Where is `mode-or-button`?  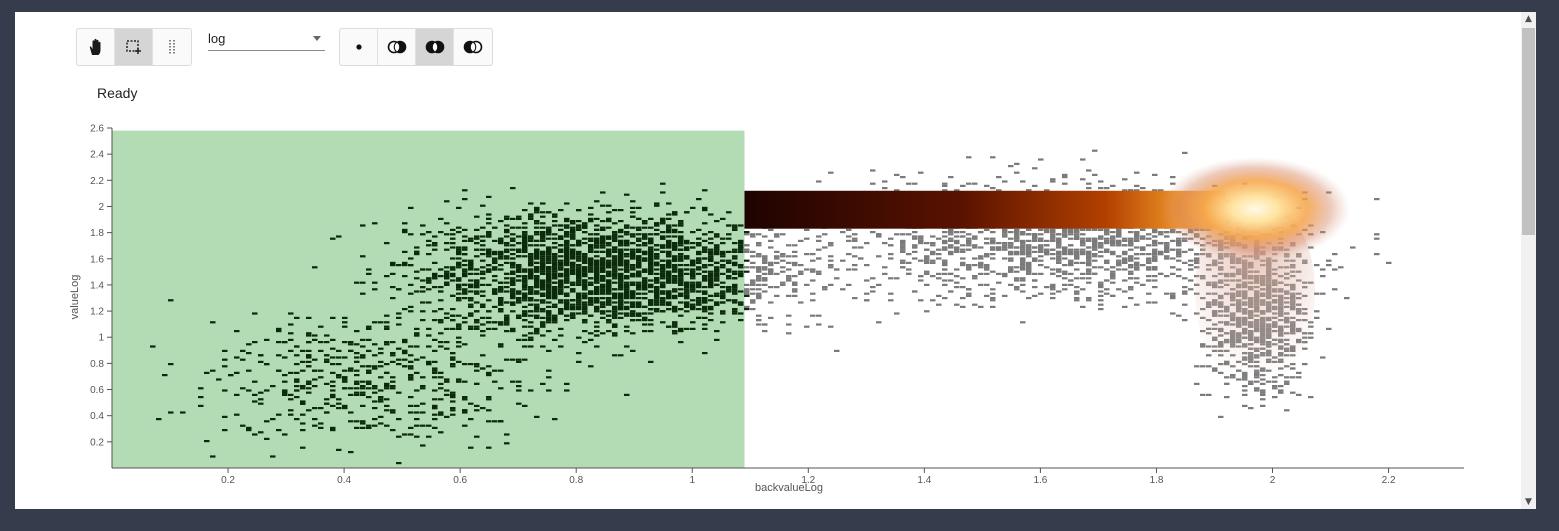
mode-or-button is located at coordinates (397, 47).